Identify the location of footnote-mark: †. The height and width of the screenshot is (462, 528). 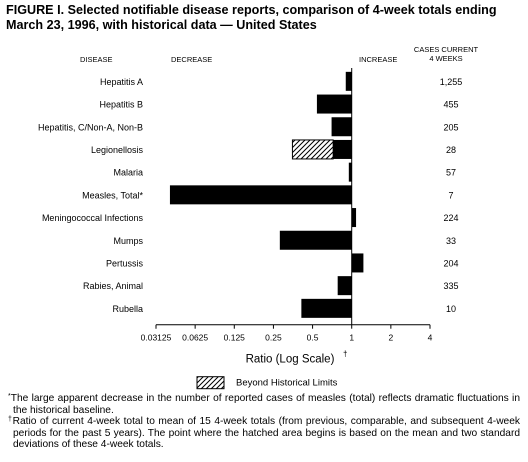
(10, 420).